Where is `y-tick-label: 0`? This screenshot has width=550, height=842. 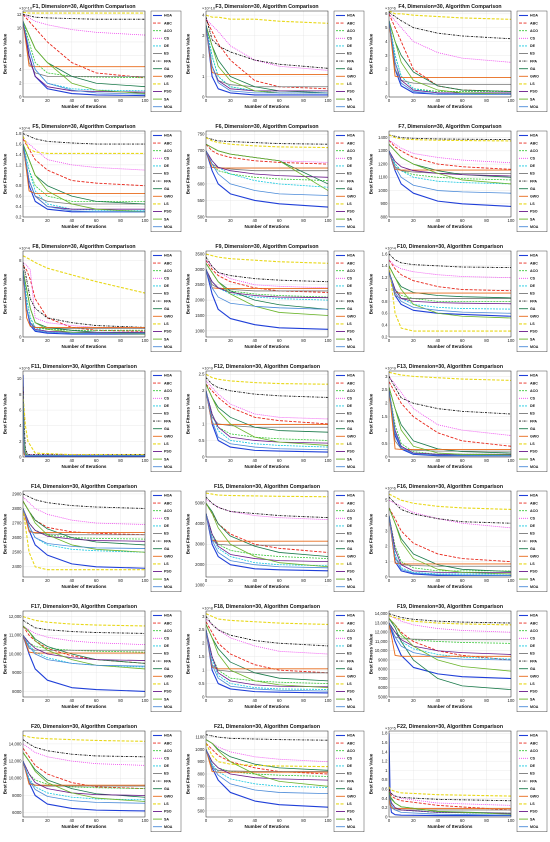 y-tick-label: 0 is located at coordinates (20, 96).